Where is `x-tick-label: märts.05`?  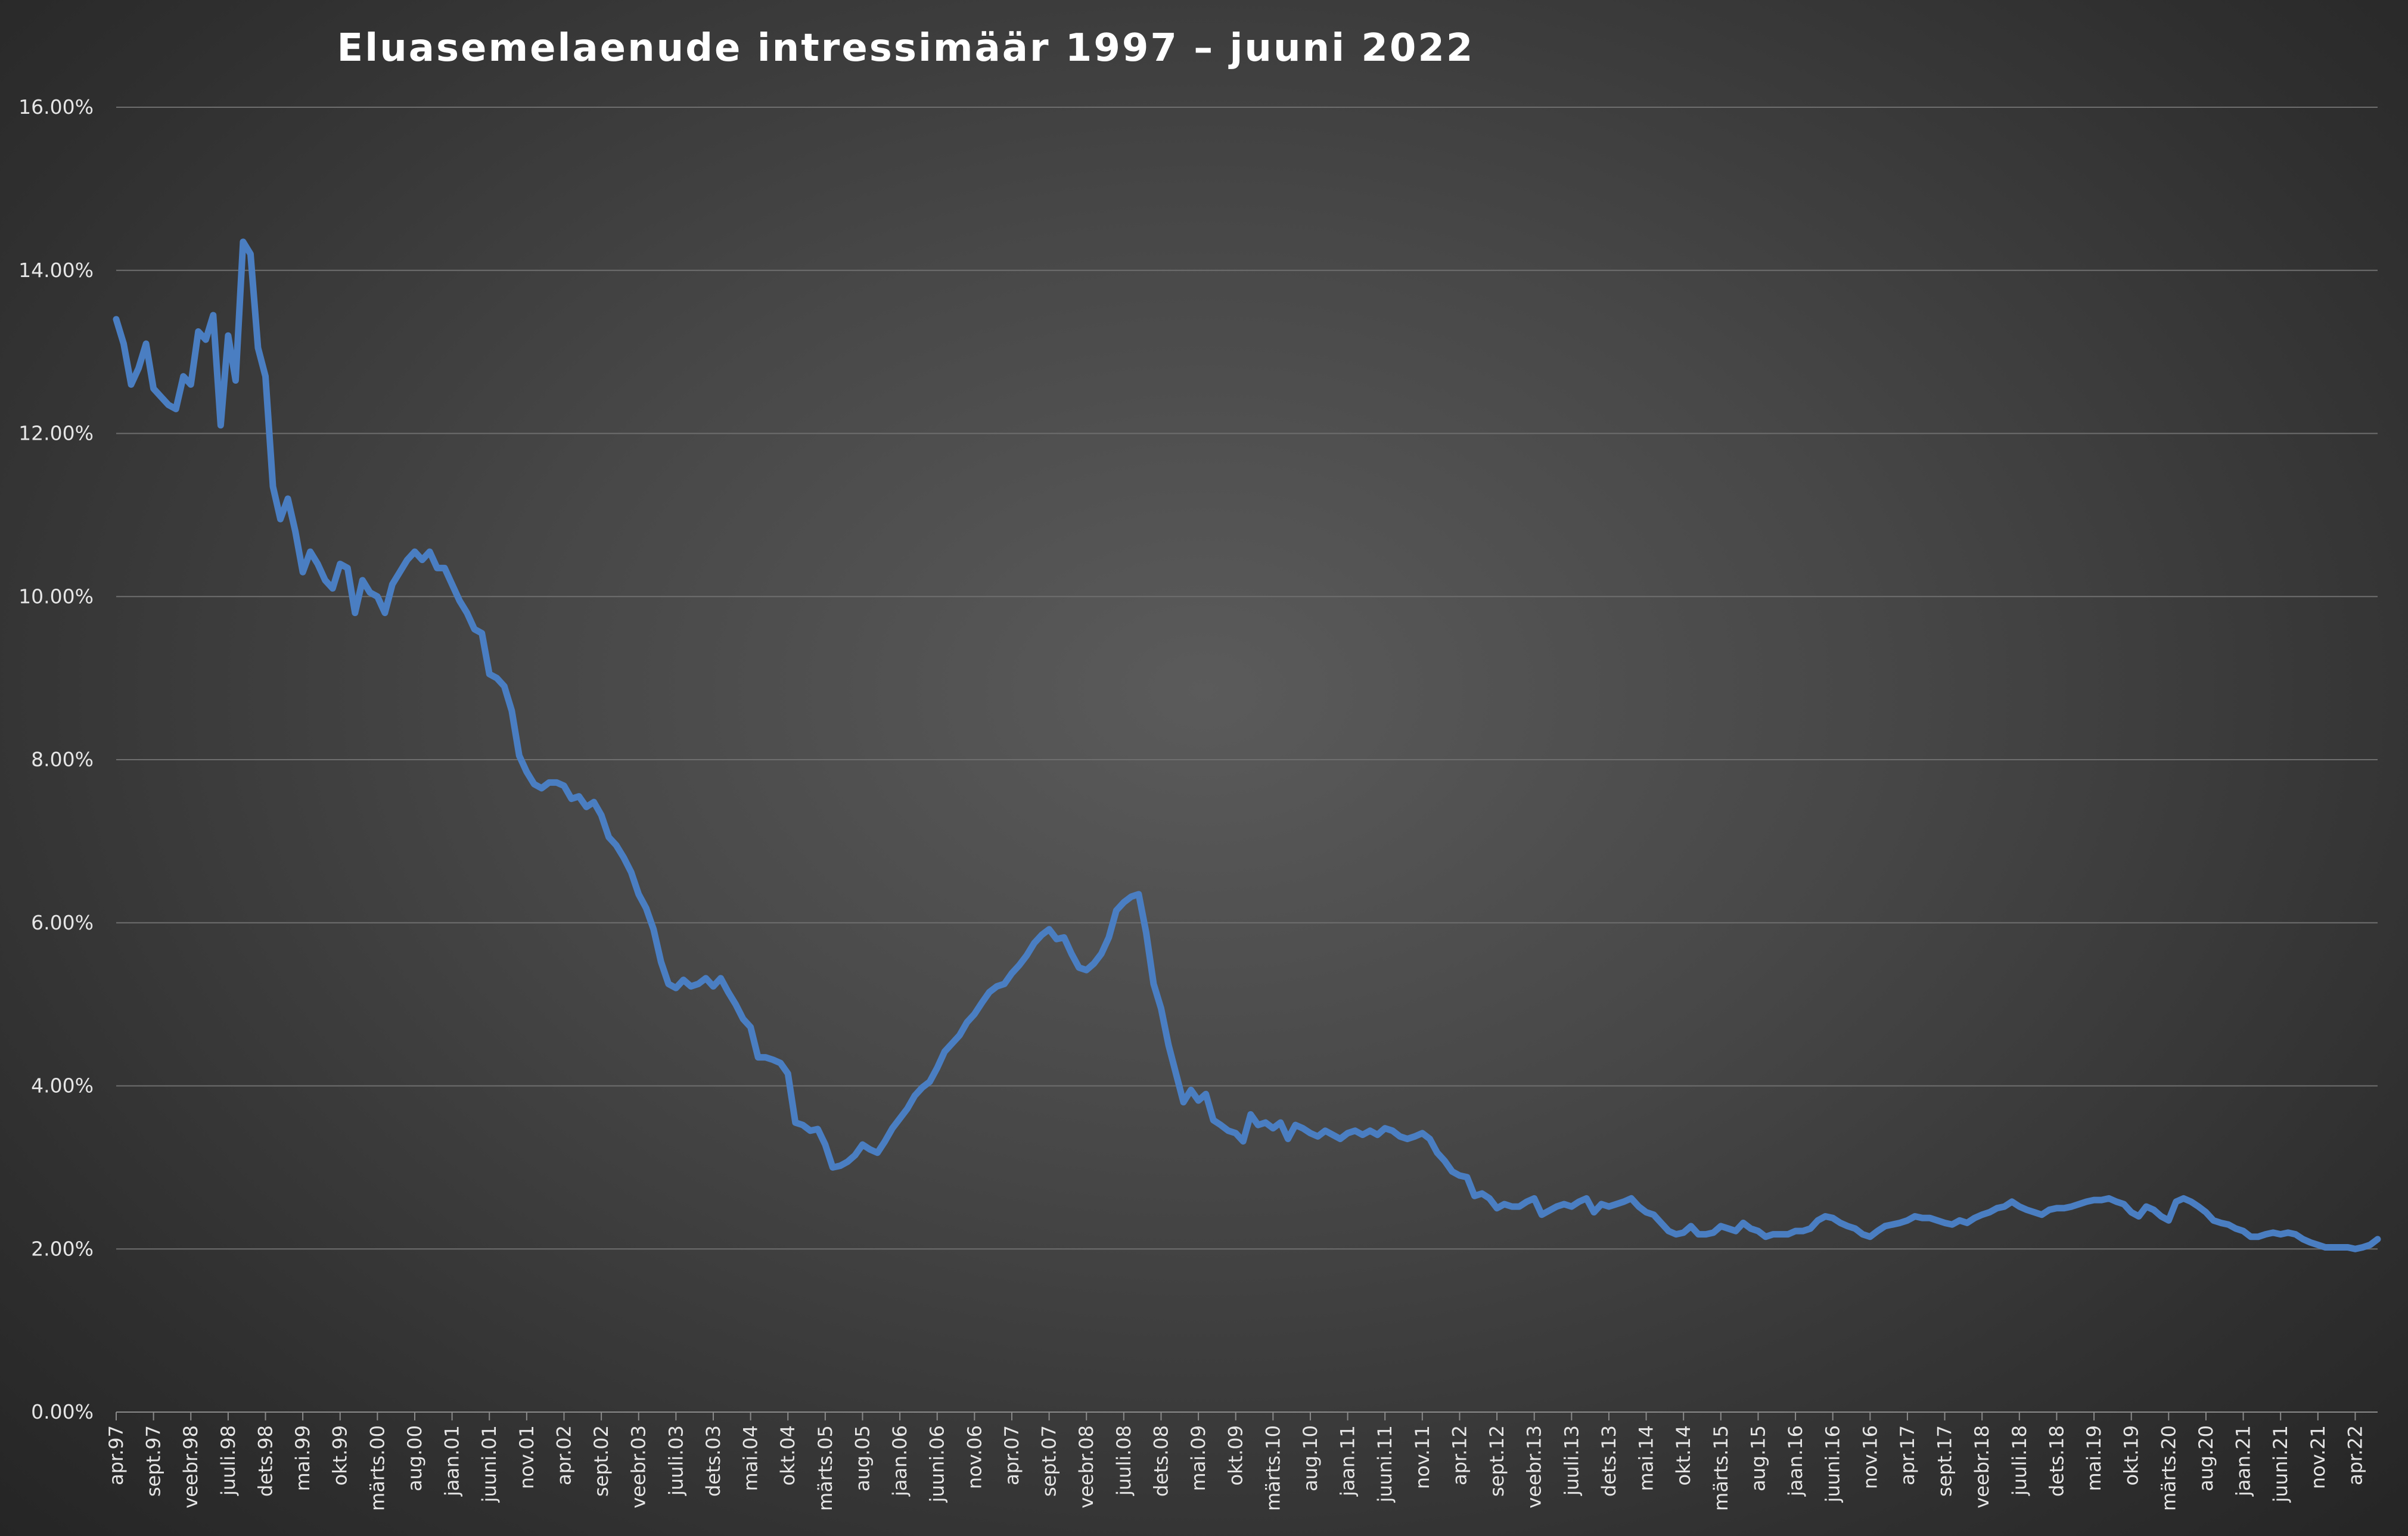
x-tick-label: märts.05 is located at coordinates (825, 1468).